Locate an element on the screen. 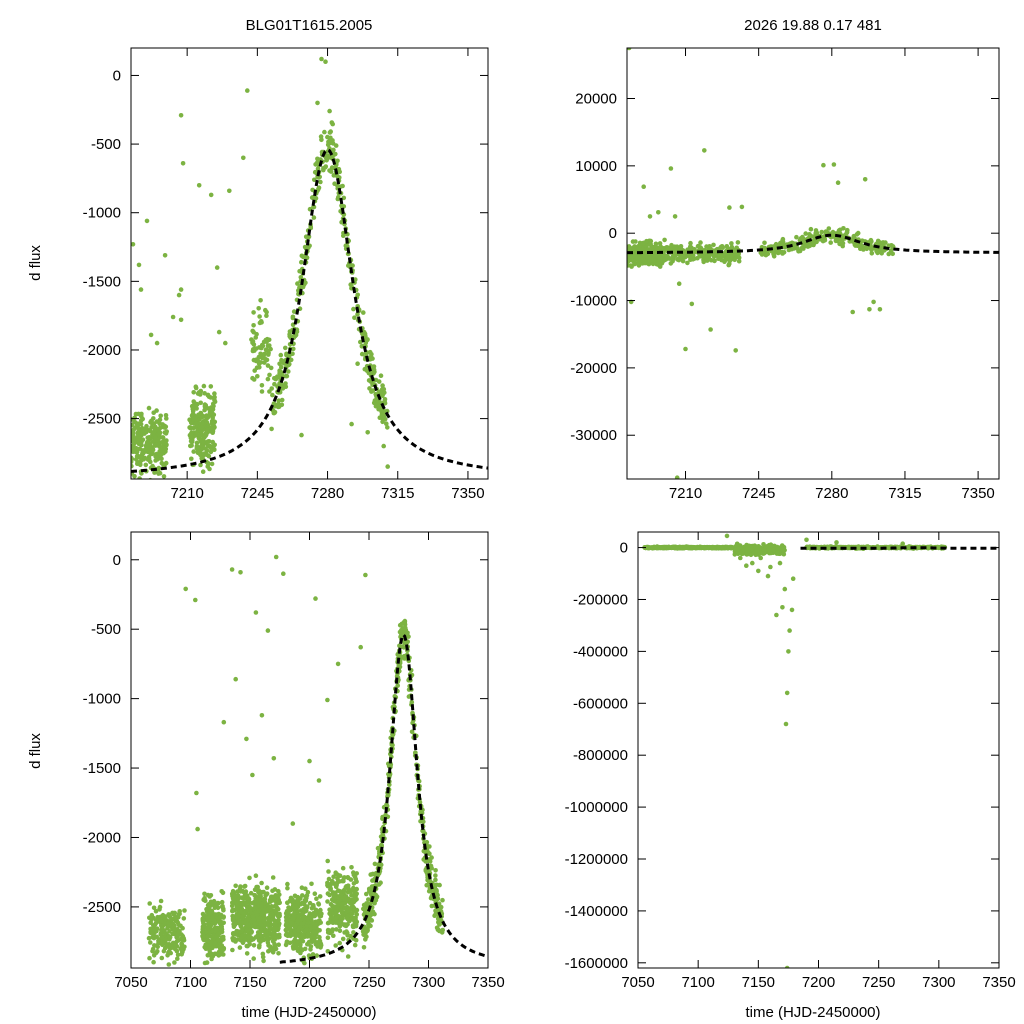  x-tick-label: 7050 is located at coordinates (130, 982).